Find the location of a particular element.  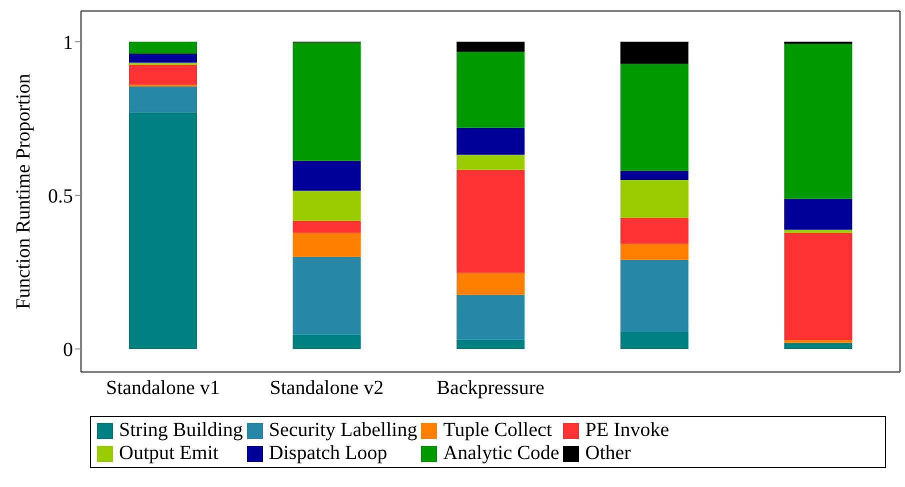

legend-label: String Building is located at coordinates (181, 430).